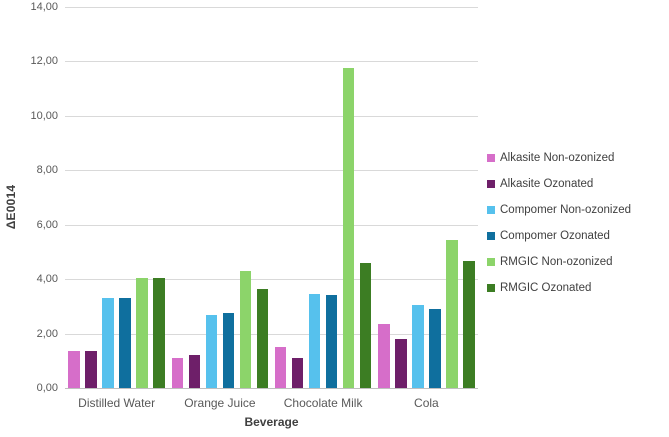 The width and height of the screenshot is (669, 437). Describe the element at coordinates (47, 224) in the screenshot. I see `y-tick-label-6: 6,00` at that location.